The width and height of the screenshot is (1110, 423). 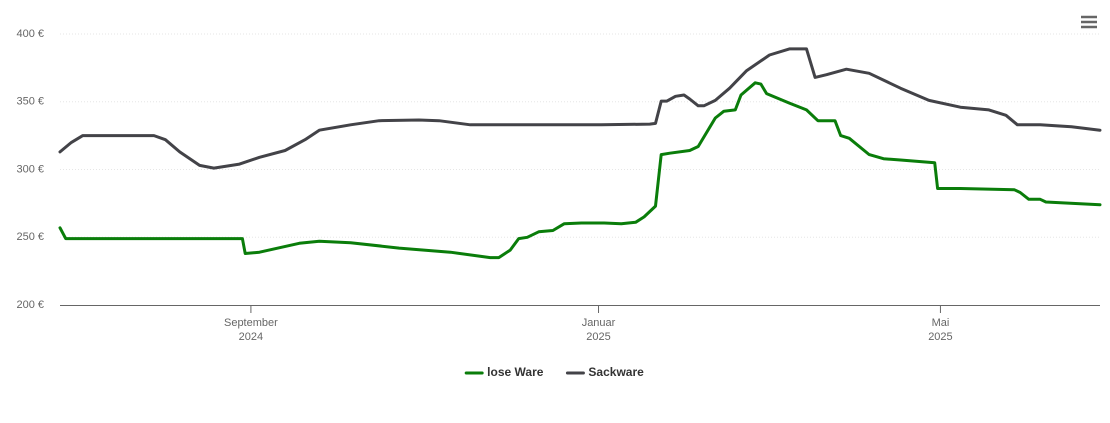 I want to click on y-tick-label: 400 €, so click(x=30, y=34).